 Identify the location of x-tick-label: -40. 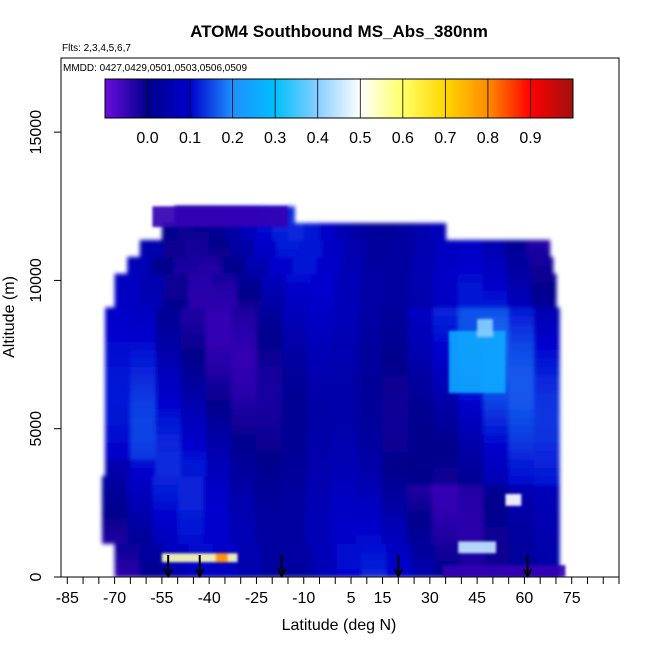
(209, 598).